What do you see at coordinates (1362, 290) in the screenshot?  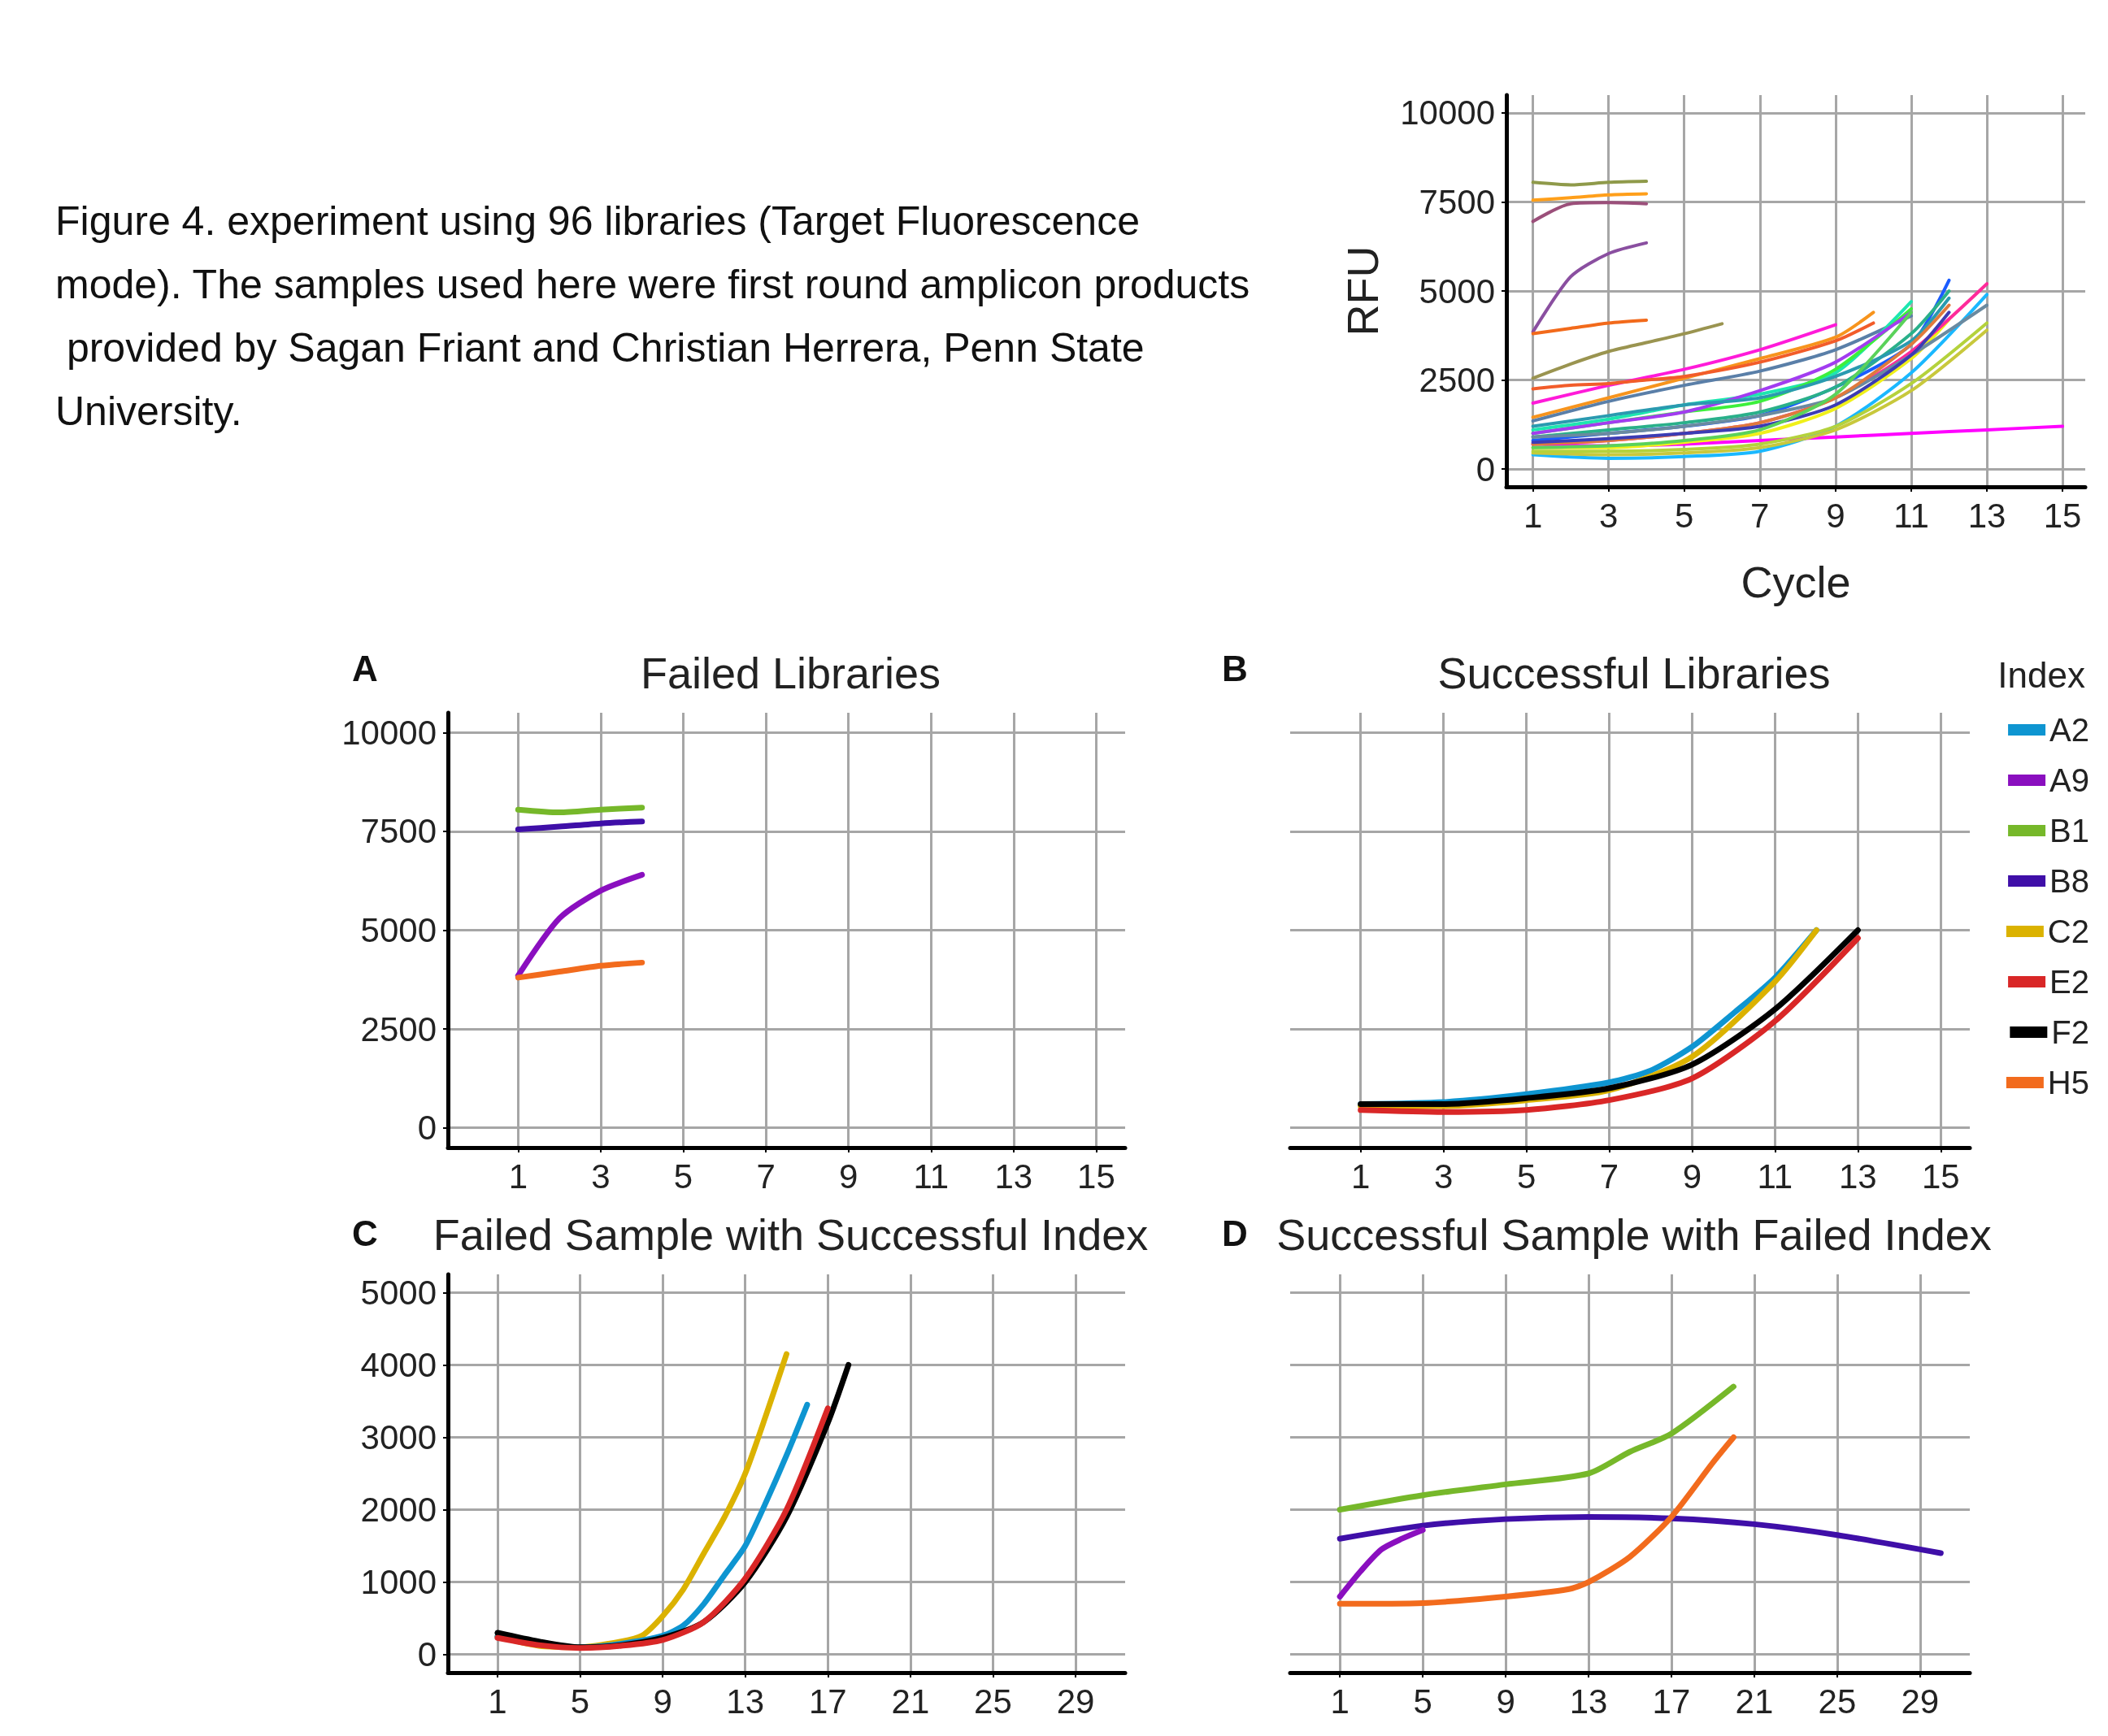 I see `y-axis-title: RFU` at bounding box center [1362, 290].